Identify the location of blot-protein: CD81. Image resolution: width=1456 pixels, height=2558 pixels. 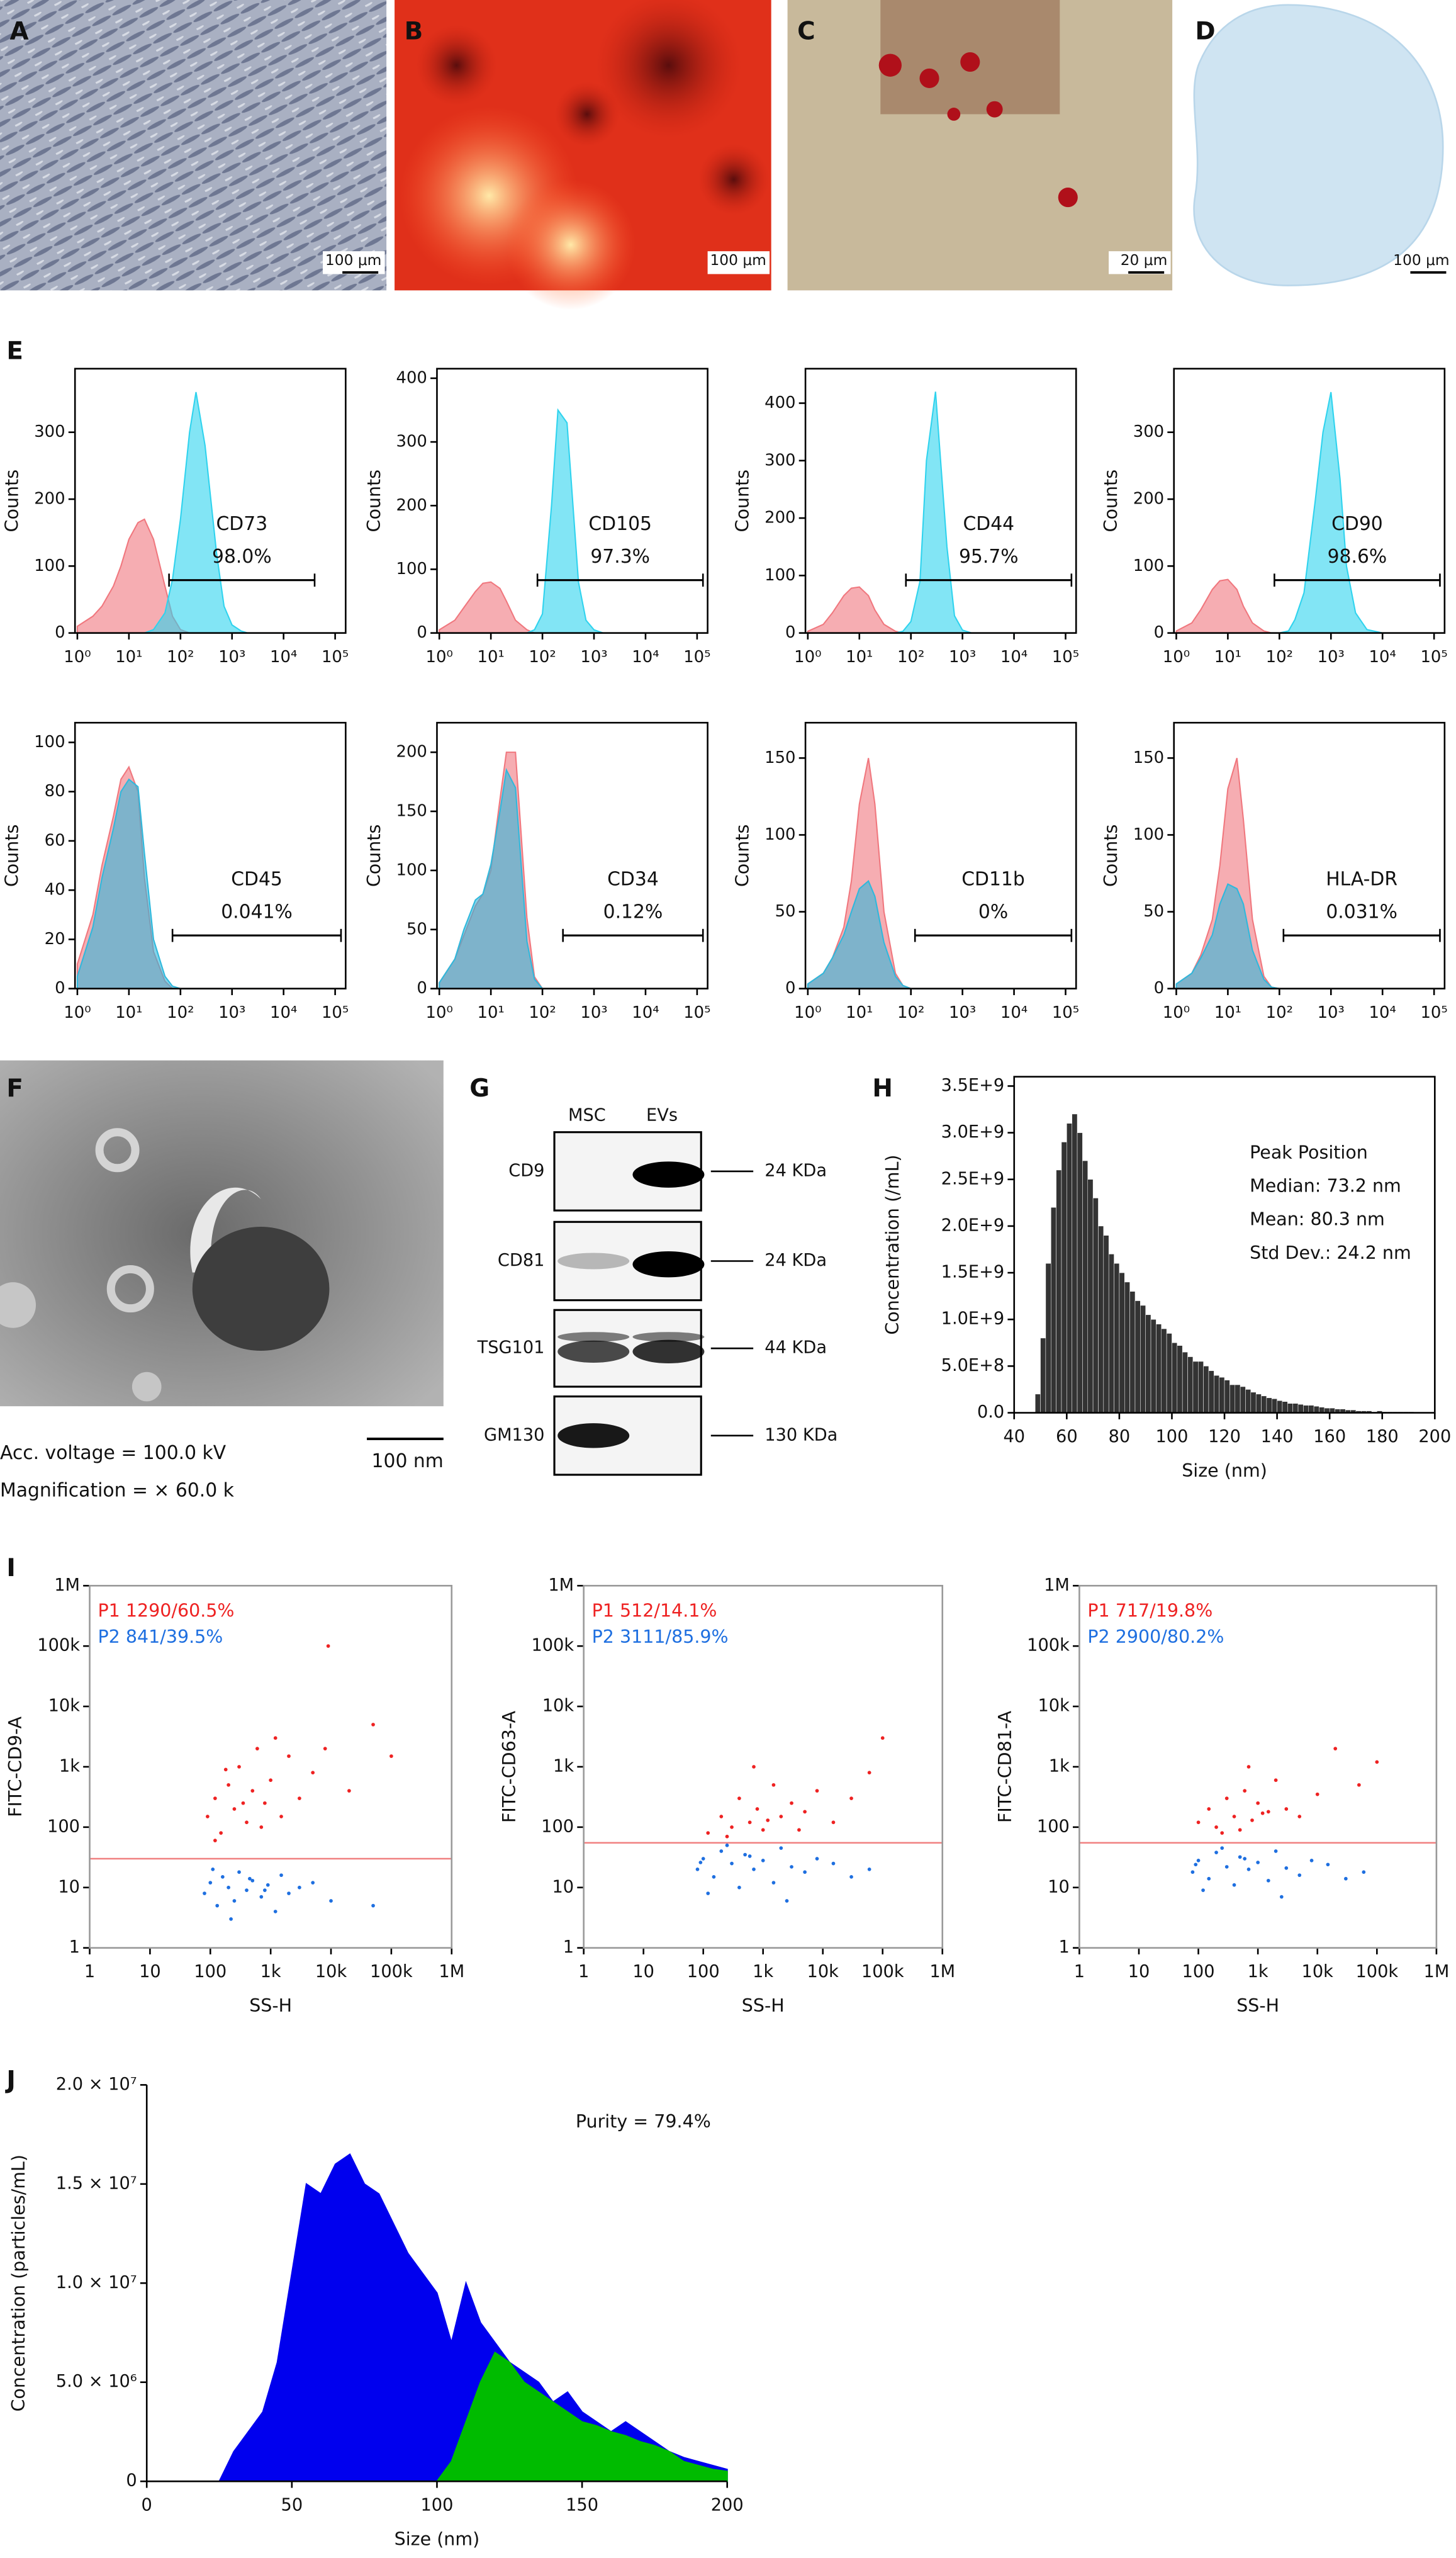
(521, 1260).